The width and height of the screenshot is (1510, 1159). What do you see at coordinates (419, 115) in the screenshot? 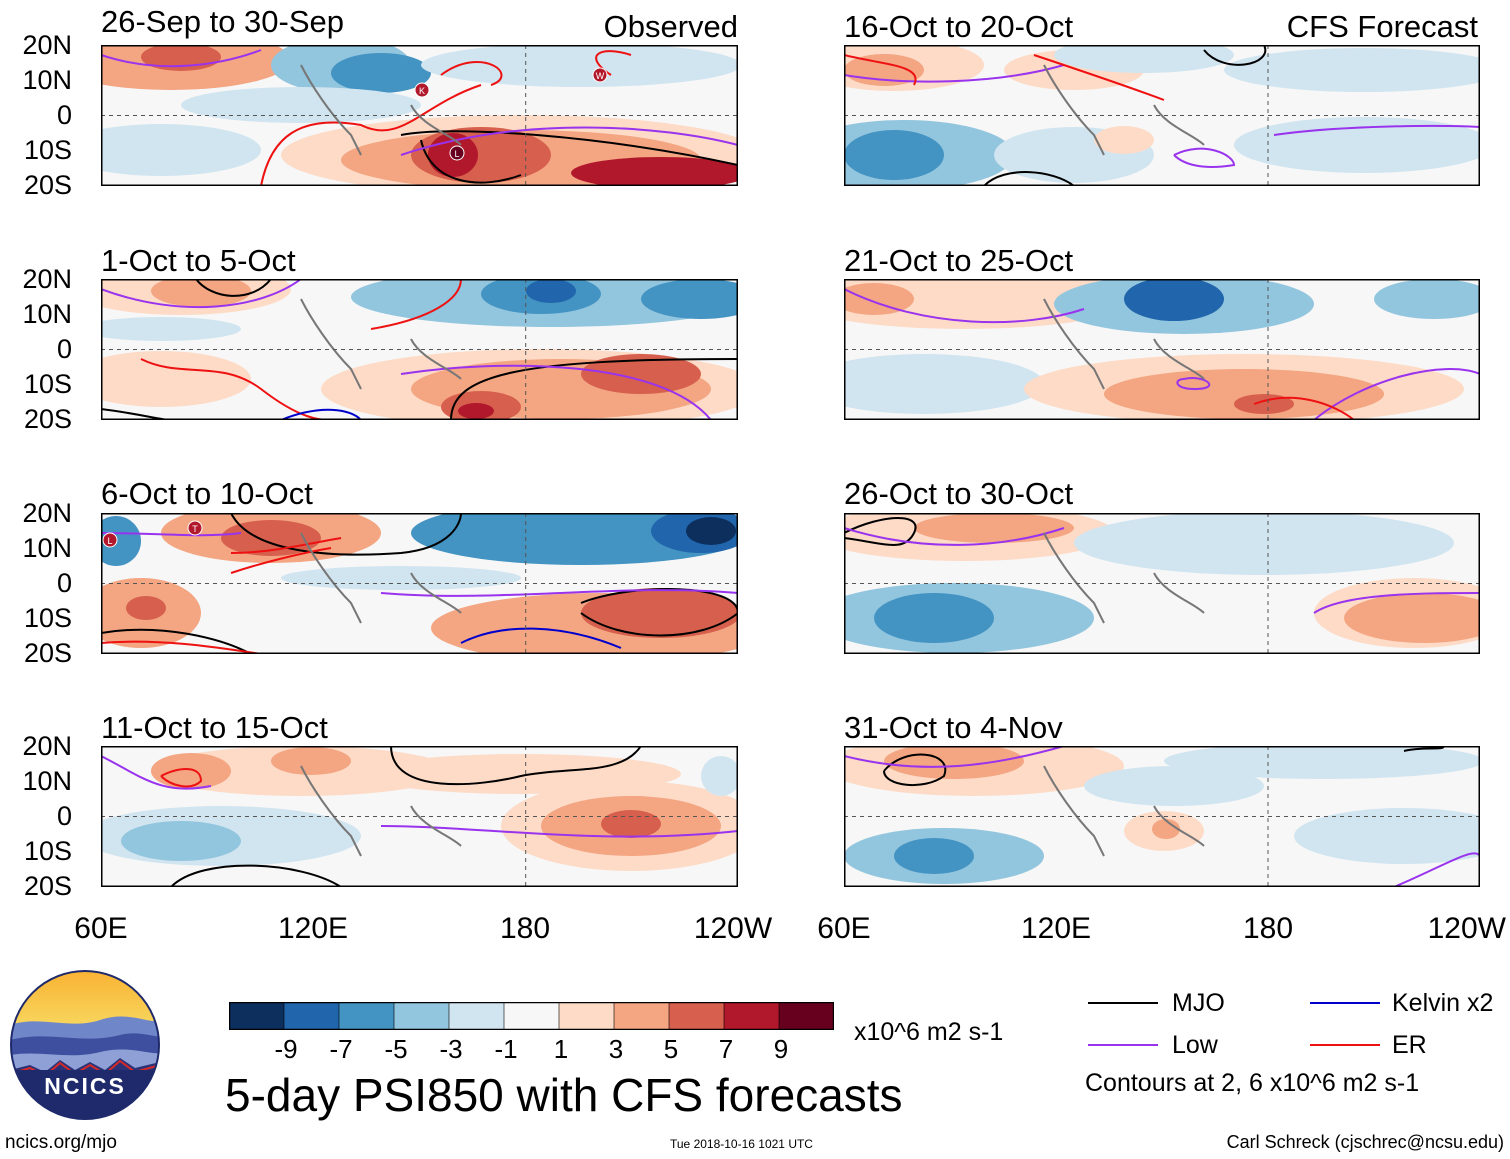
I see `map-left-0: K W L` at bounding box center [419, 115].